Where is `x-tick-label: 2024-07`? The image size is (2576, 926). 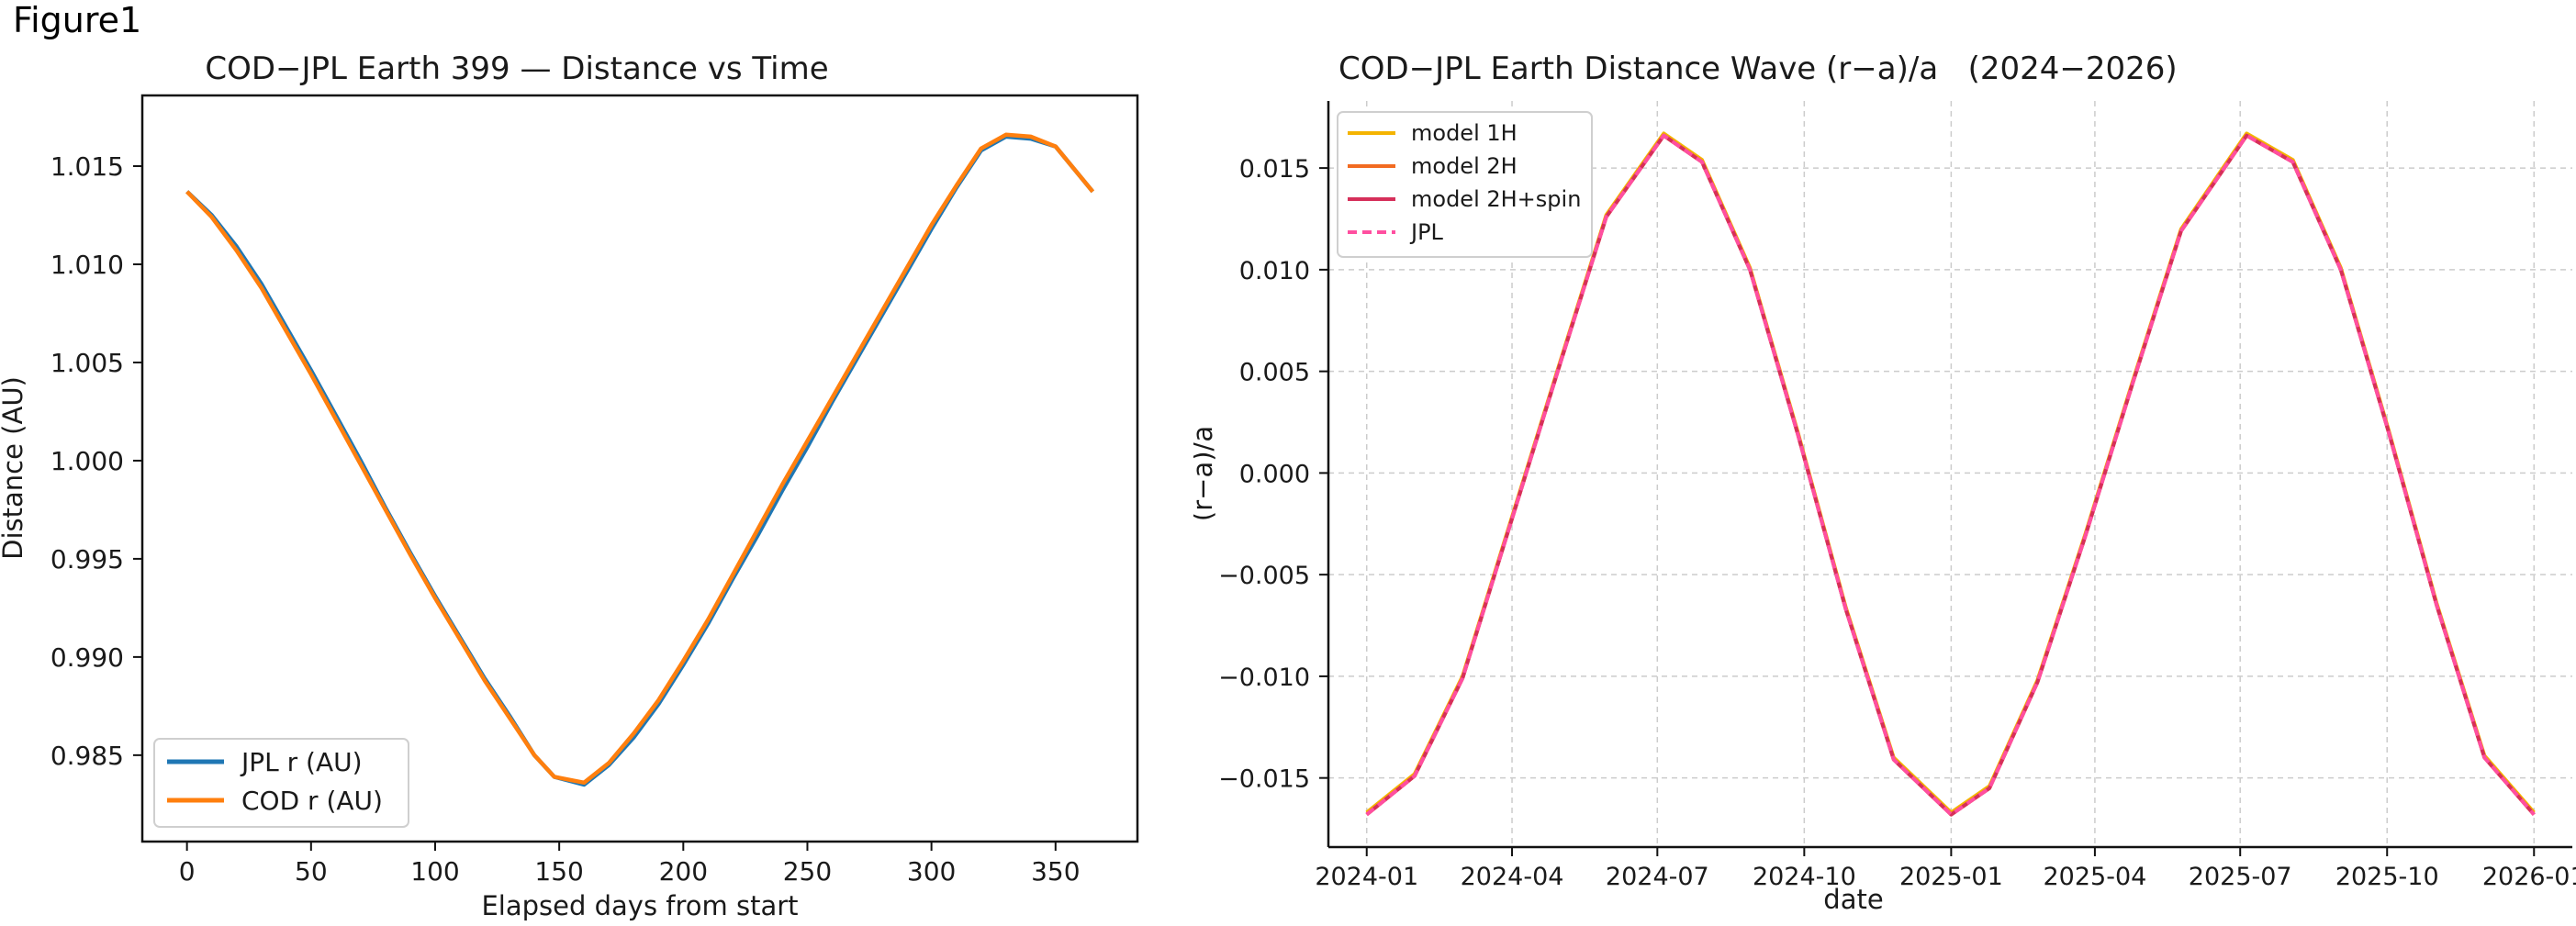 x-tick-label: 2024-07 is located at coordinates (1657, 877).